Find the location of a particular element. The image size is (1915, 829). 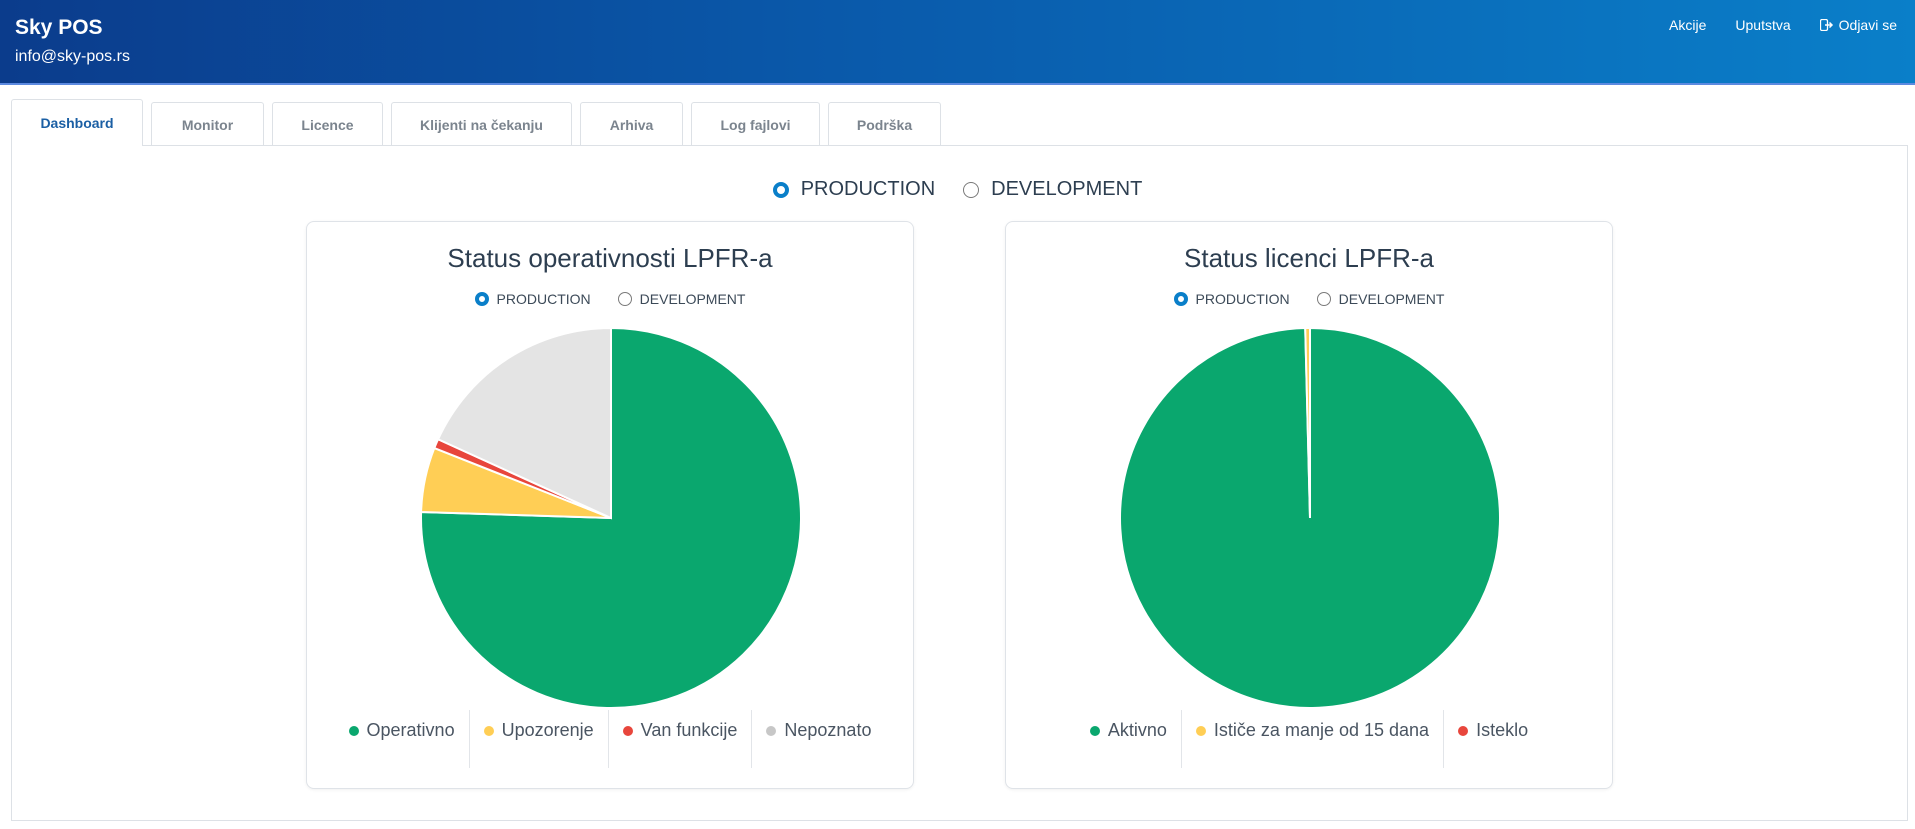

nav-akcije-link: Akcije is located at coordinates (1688, 25).